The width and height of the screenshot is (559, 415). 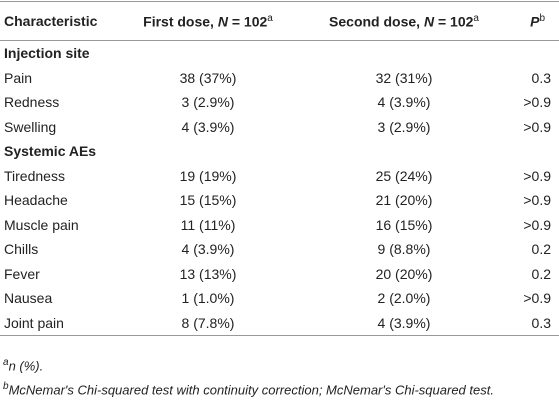 I want to click on cell: 2 (2.0%), so click(x=404, y=298).